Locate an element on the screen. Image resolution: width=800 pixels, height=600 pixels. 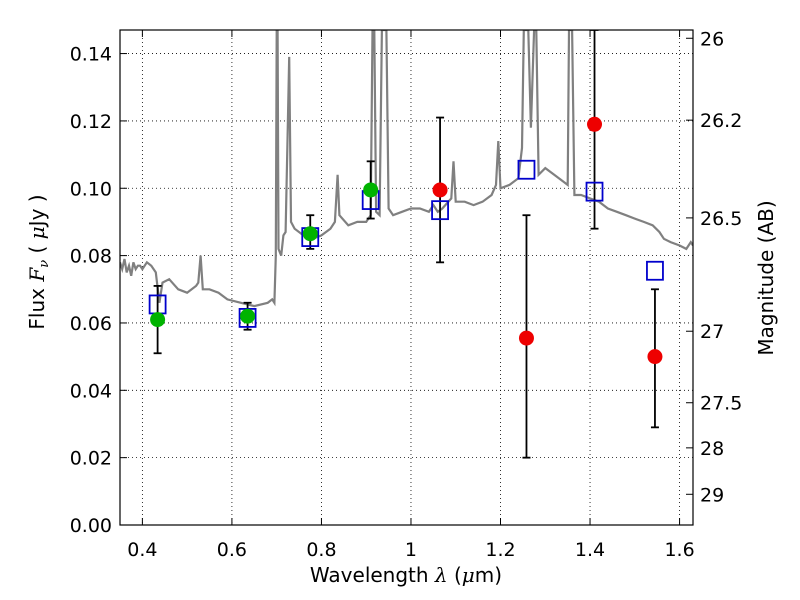
x-tick-label: 0.4 is located at coordinates (142, 550).